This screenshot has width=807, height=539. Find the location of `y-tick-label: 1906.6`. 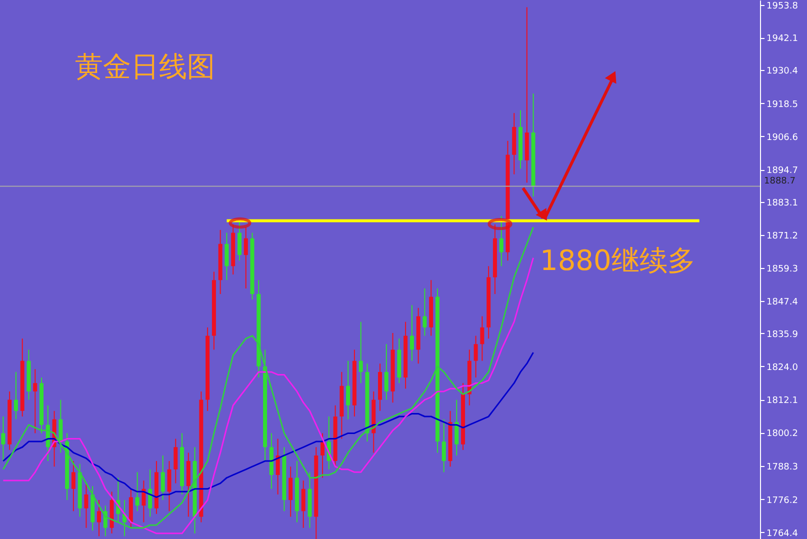

y-tick-label: 1906.6 is located at coordinates (782, 137).